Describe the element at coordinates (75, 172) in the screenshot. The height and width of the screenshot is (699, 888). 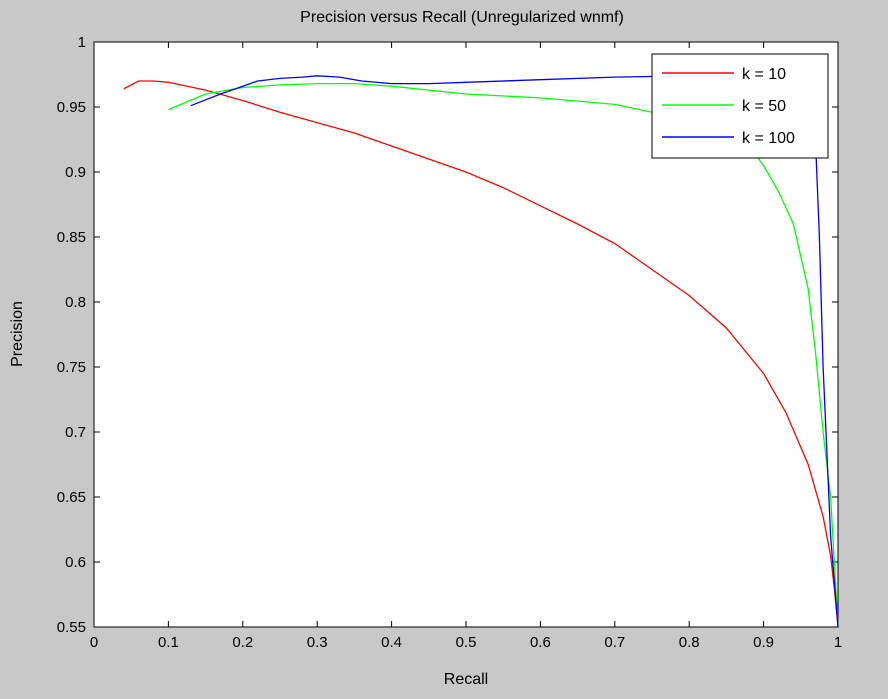
I see `y-tick-label: 0.9` at that location.